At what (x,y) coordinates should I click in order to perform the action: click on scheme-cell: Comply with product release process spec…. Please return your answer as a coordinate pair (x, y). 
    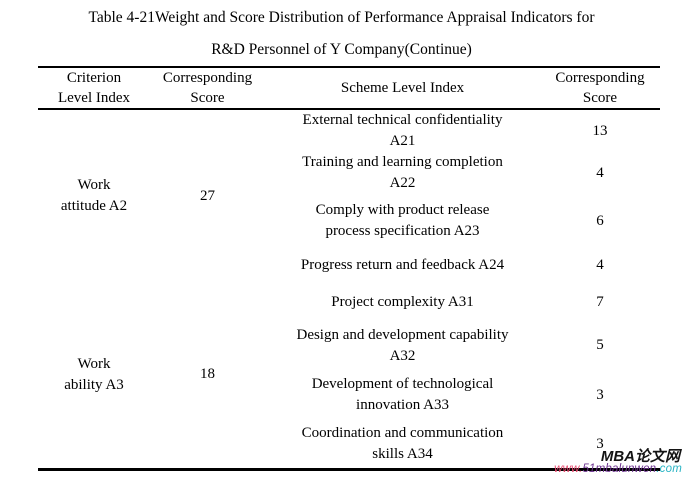
    Looking at the image, I should click on (402, 221).